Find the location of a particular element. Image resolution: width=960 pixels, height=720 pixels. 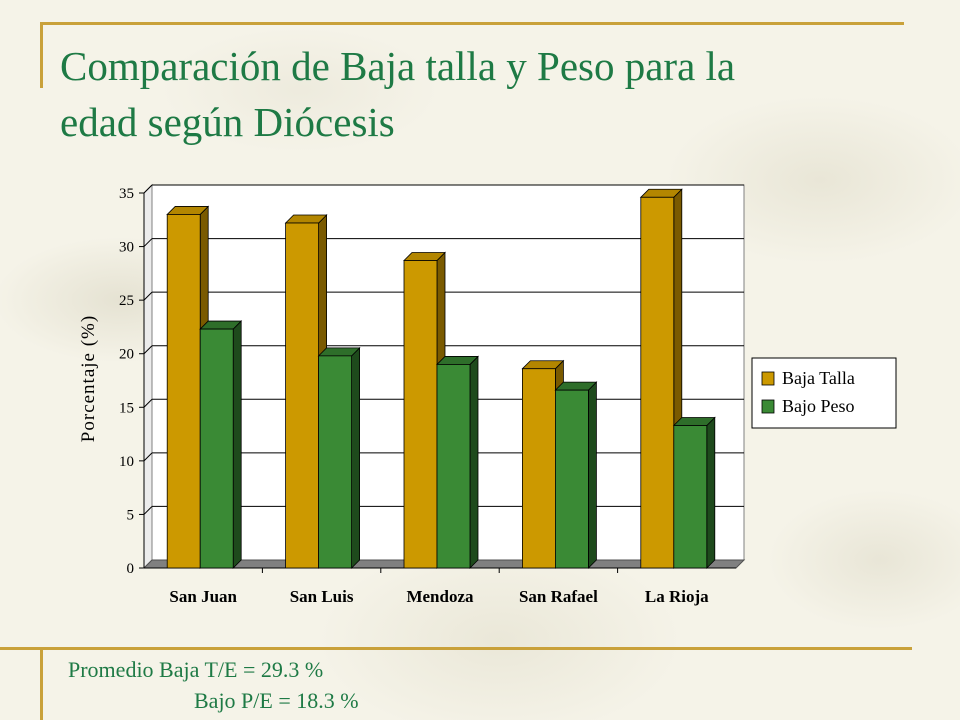

bar-baja-talla-san-rafael is located at coordinates (539, 468).